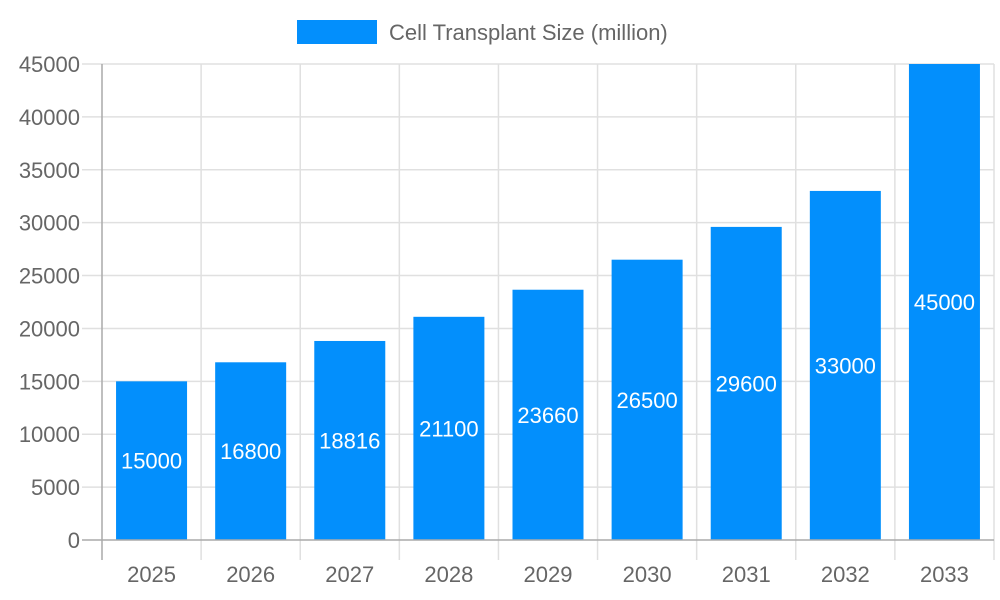 This screenshot has width=1000, height=600. What do you see at coordinates (55, 487) in the screenshot?
I see `y-tick-label: 5000` at bounding box center [55, 487].